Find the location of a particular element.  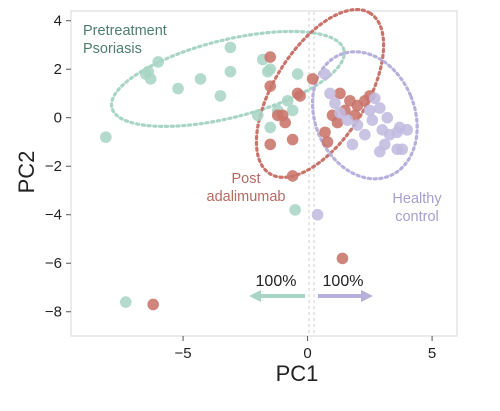

group-label-adalimumab: adalimumab is located at coordinates (246, 197).